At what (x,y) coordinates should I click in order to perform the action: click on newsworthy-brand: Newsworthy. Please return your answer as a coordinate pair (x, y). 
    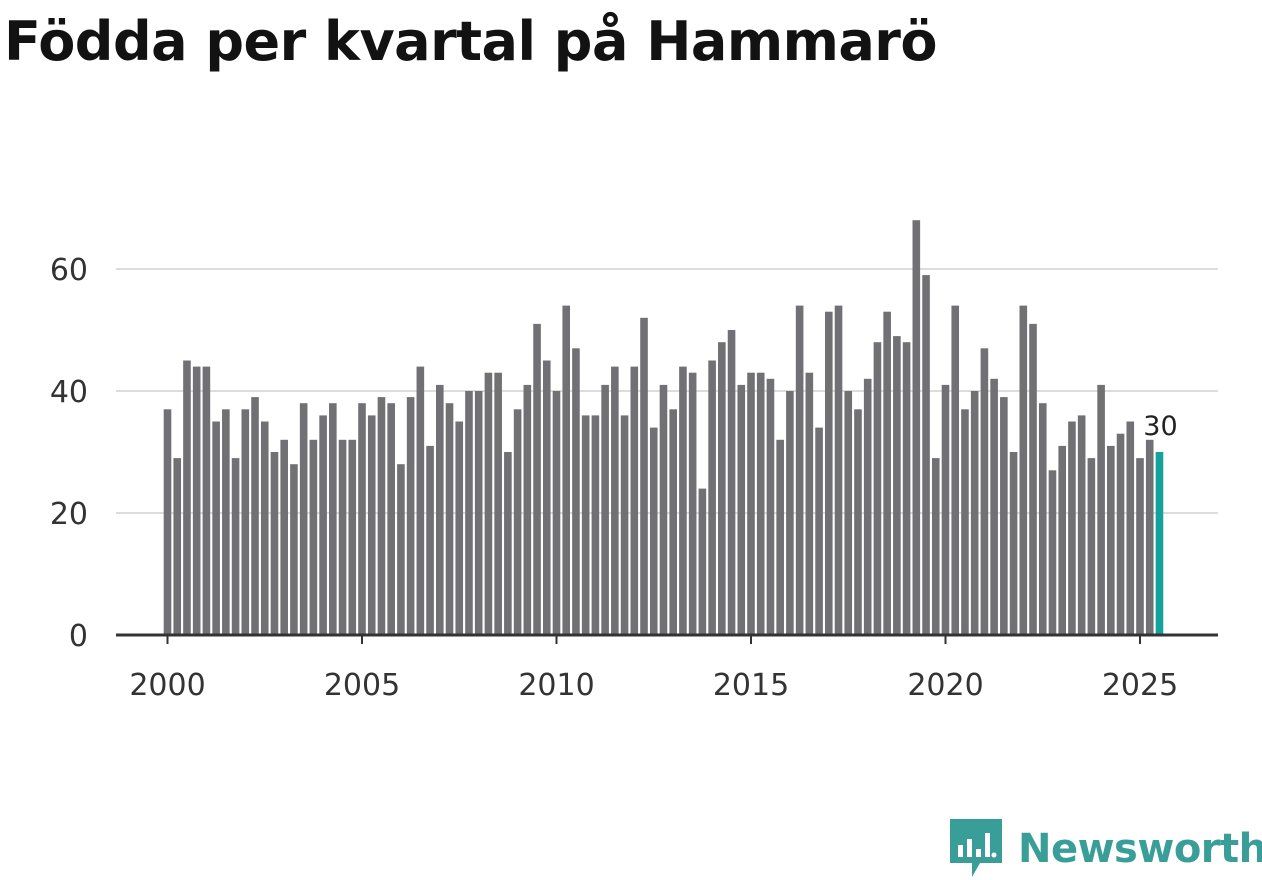
    Looking at the image, I should click on (1106, 849).